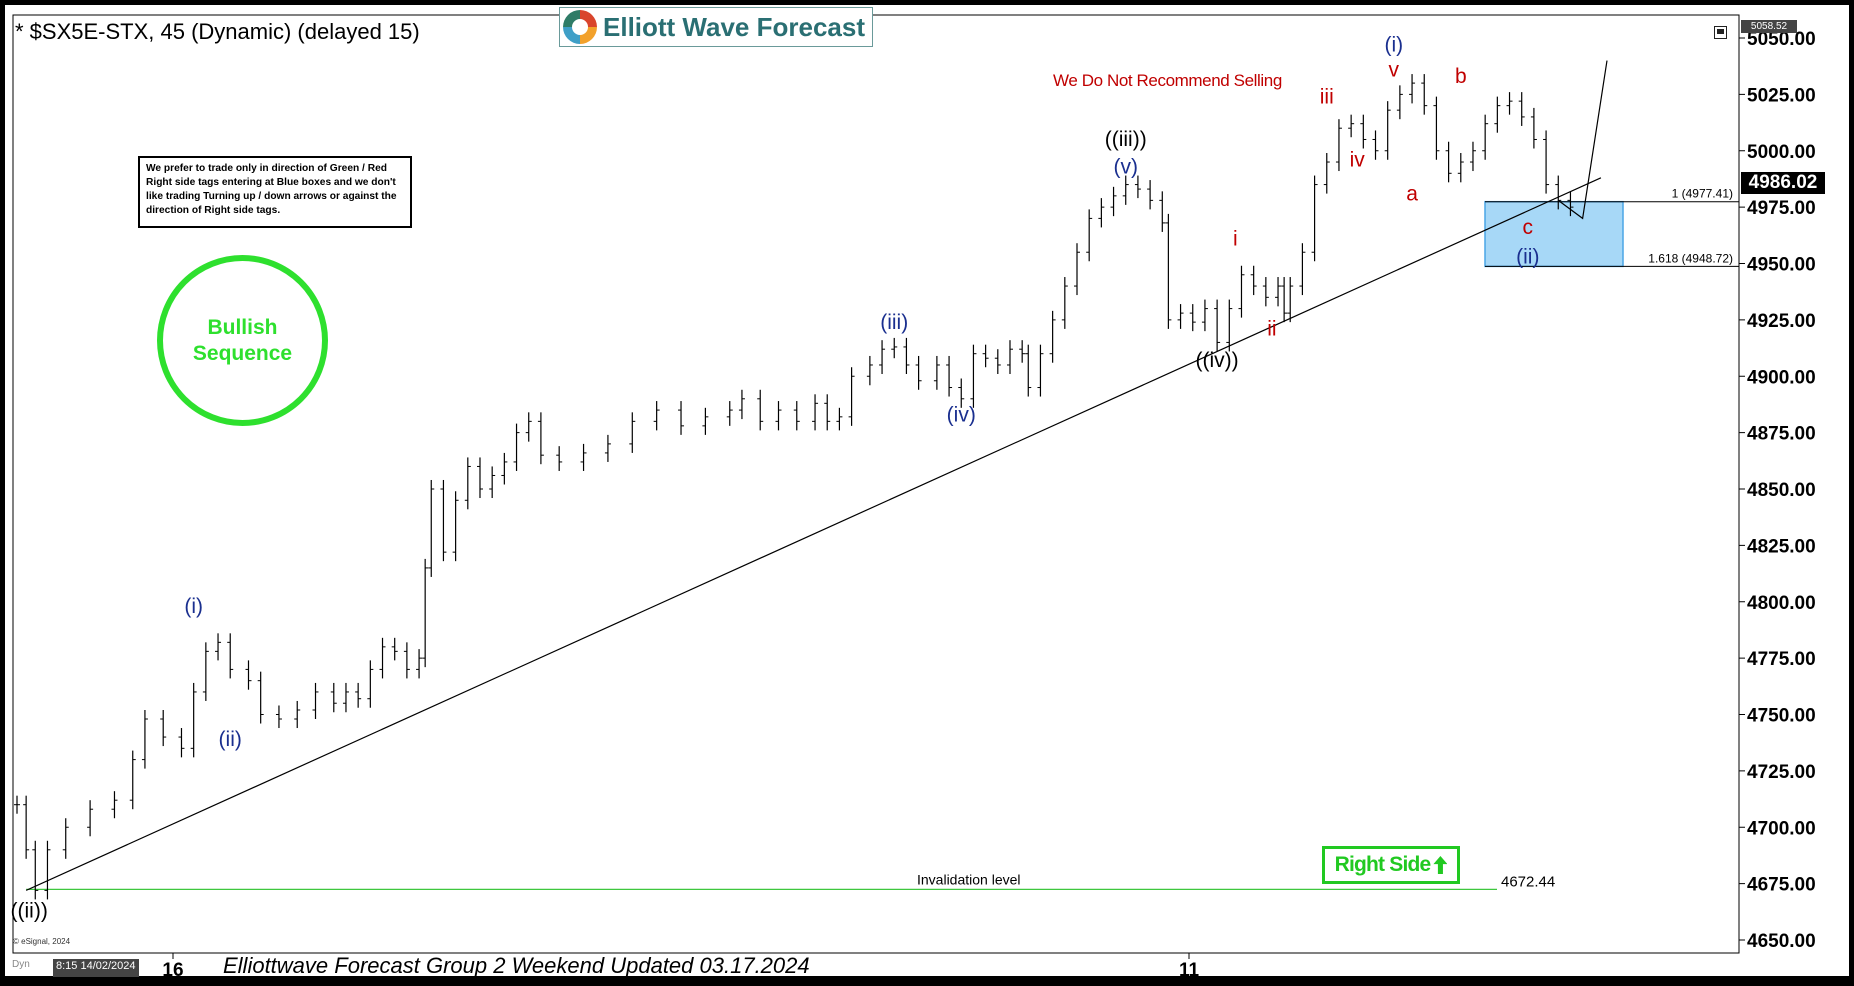 Image resolution: width=1854 pixels, height=986 pixels. What do you see at coordinates (96, 968) in the screenshot?
I see `datetime-badge: 8:15 14/02/2024` at bounding box center [96, 968].